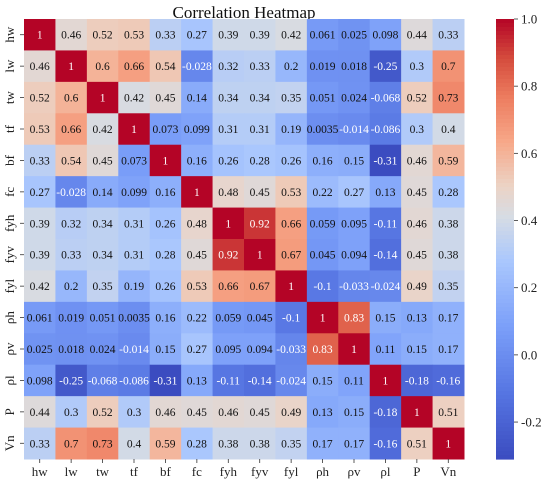  Describe the element at coordinates (260, 224) in the screenshot. I see `cell-value-label: 0.92` at that location.